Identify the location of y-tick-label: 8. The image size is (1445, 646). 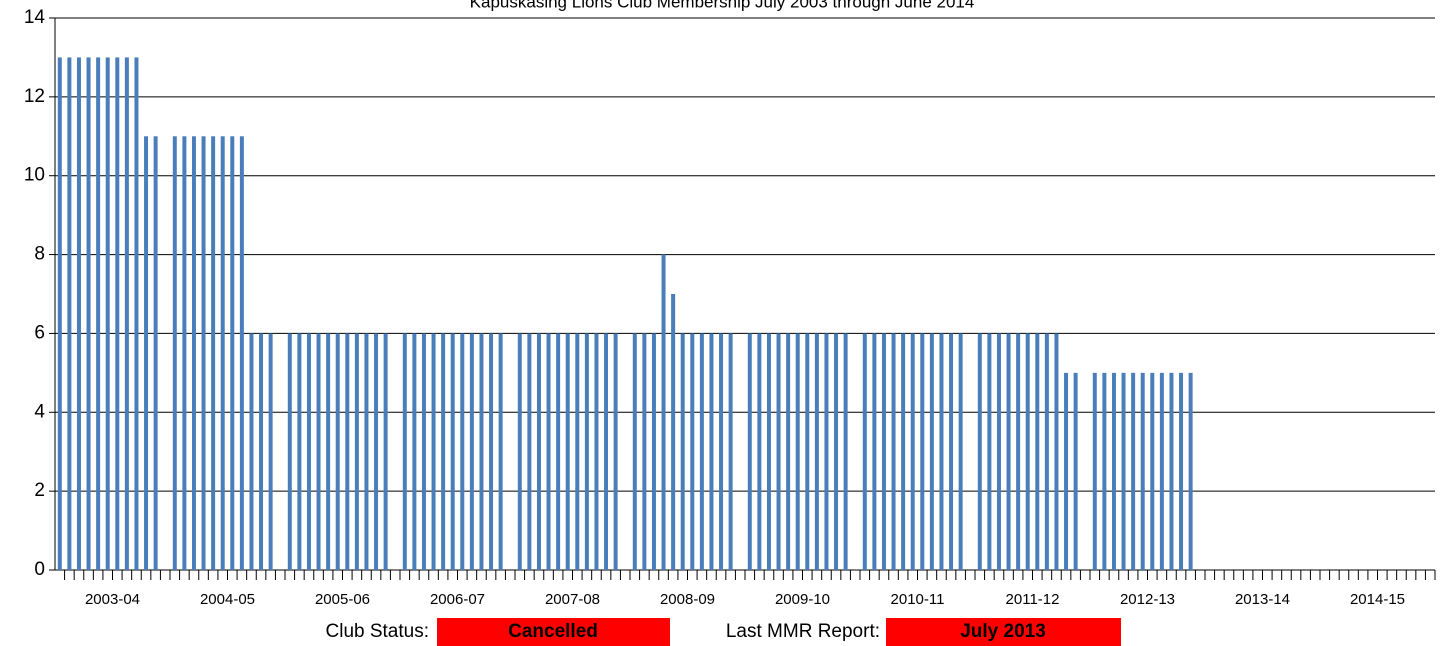
(39, 254).